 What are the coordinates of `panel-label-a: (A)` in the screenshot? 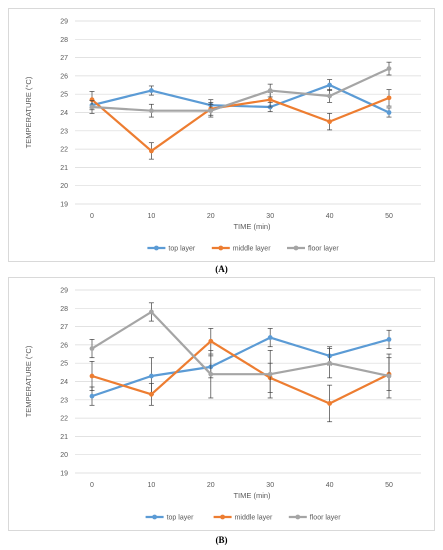 It's located at (221, 269).